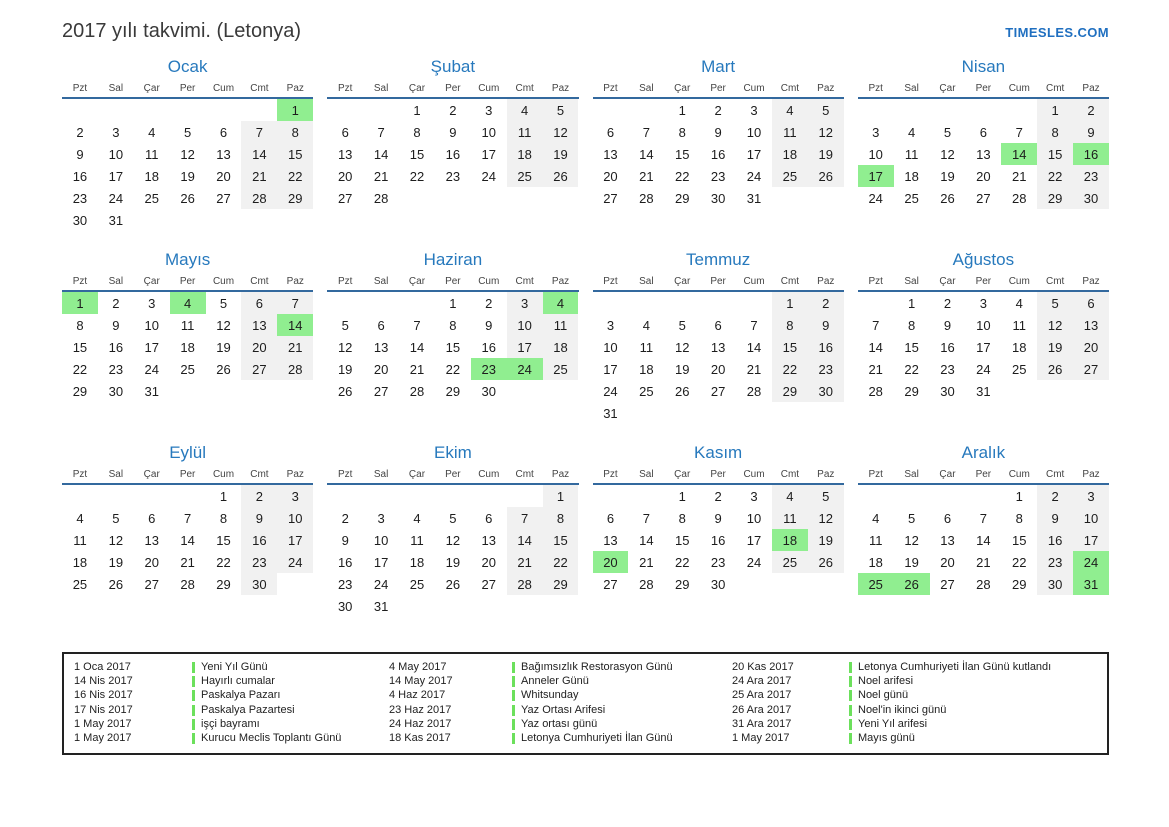 The image size is (1169, 827). What do you see at coordinates (420, 709) in the screenshot?
I see `legend-date: 23 Haz 2017` at bounding box center [420, 709].